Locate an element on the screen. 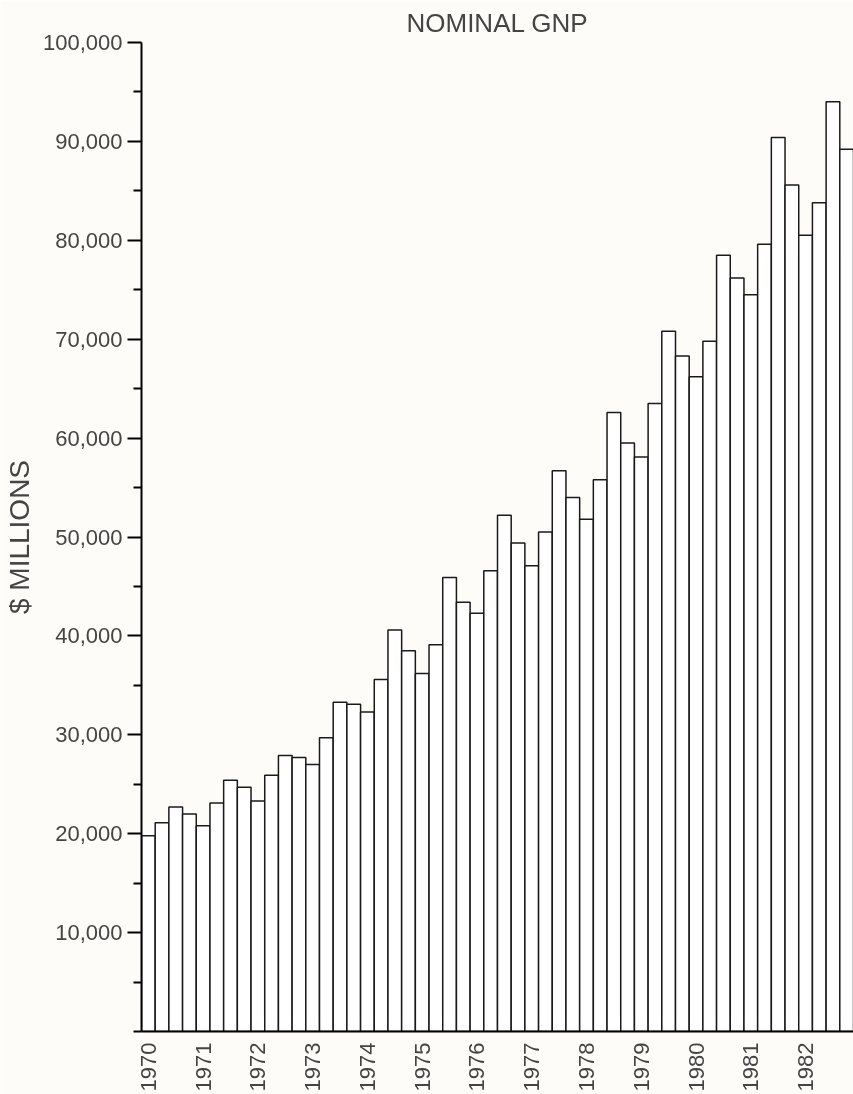 This screenshot has width=853, height=1094. x-tick-label: 1974 is located at coordinates (367, 1067).